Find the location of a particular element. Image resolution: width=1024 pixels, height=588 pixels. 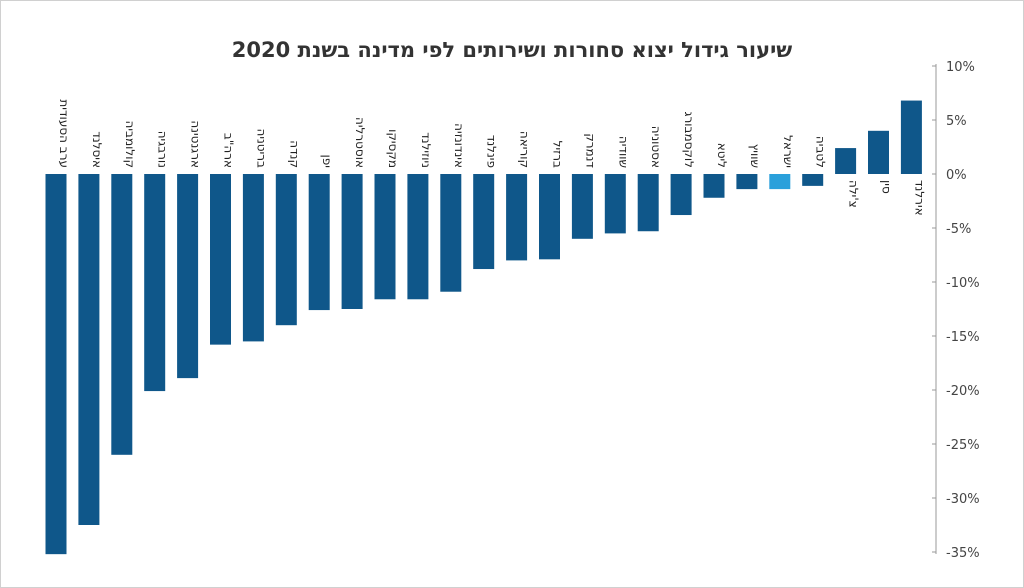

category-label: איסלנד is located at coordinates (97, 149).